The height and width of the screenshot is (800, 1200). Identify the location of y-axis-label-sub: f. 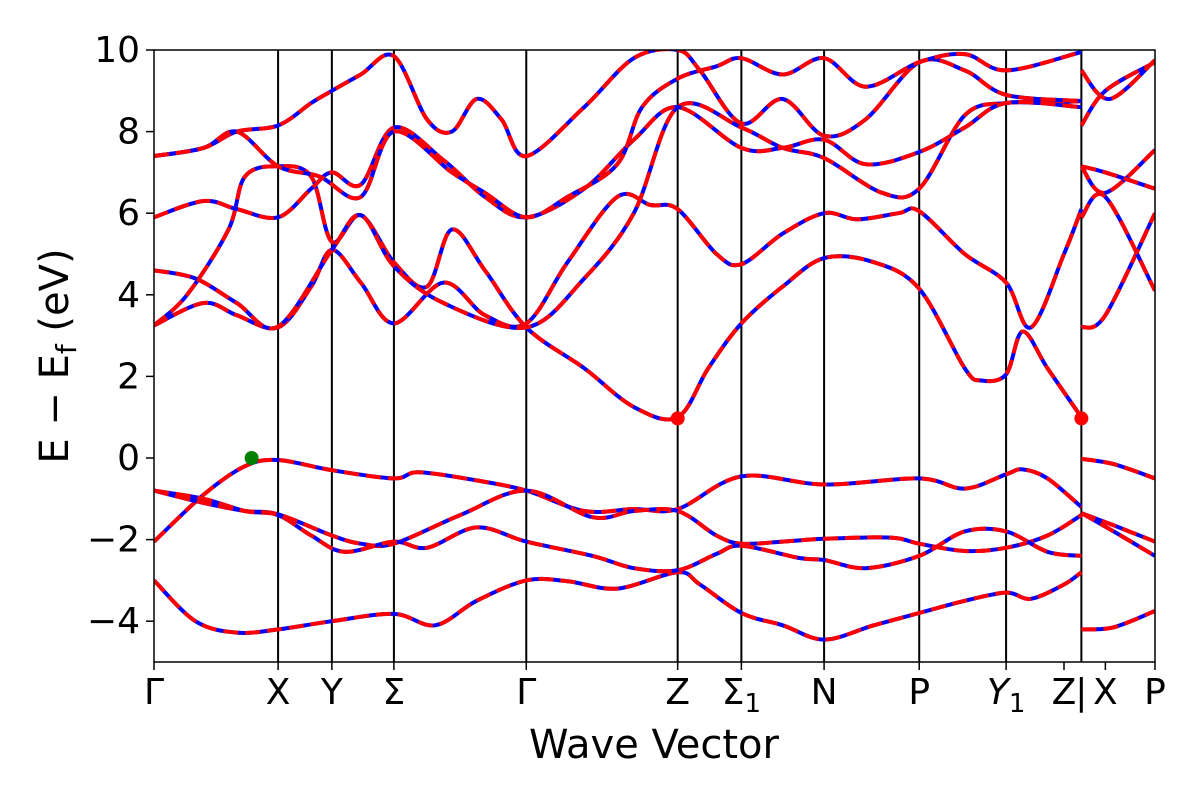
(66, 348).